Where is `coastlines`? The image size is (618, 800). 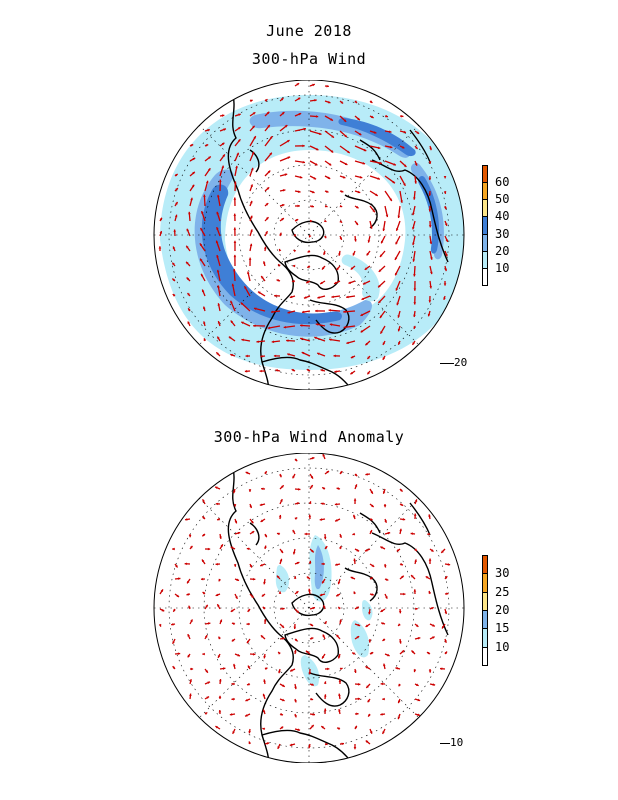
coastlines is located at coordinates (338, 613).